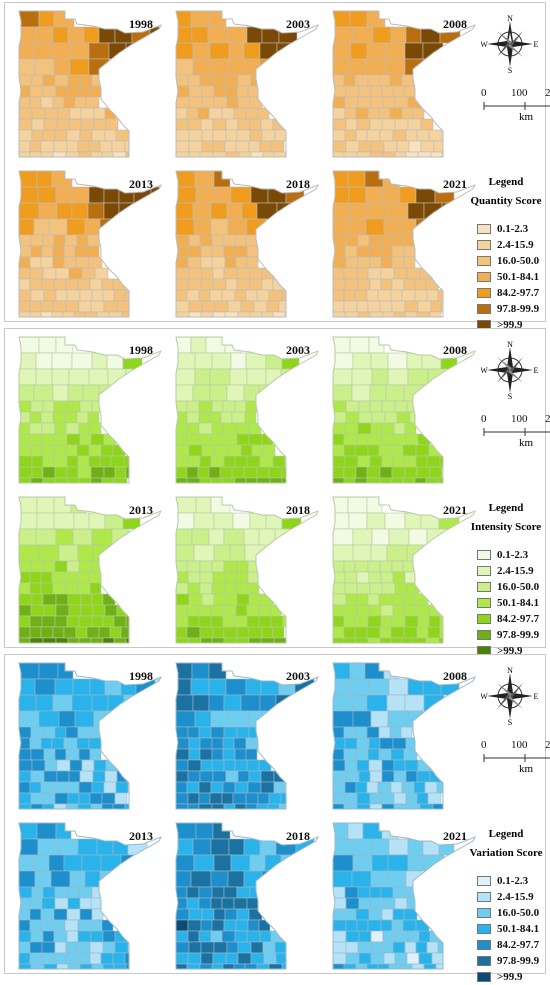  What do you see at coordinates (484, 603) in the screenshot?
I see `legend-swatch` at bounding box center [484, 603].